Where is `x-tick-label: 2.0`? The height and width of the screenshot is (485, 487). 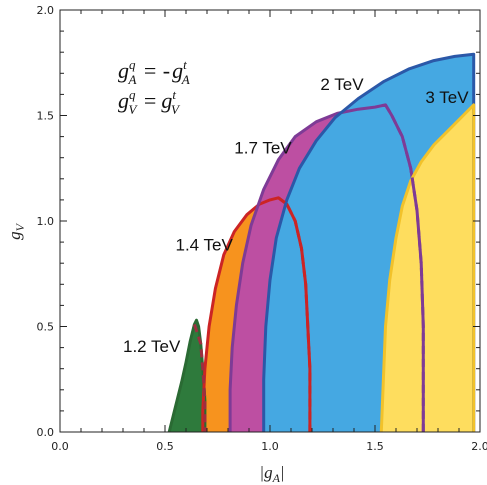
x-tick-label: 2.0 is located at coordinates (479, 446).